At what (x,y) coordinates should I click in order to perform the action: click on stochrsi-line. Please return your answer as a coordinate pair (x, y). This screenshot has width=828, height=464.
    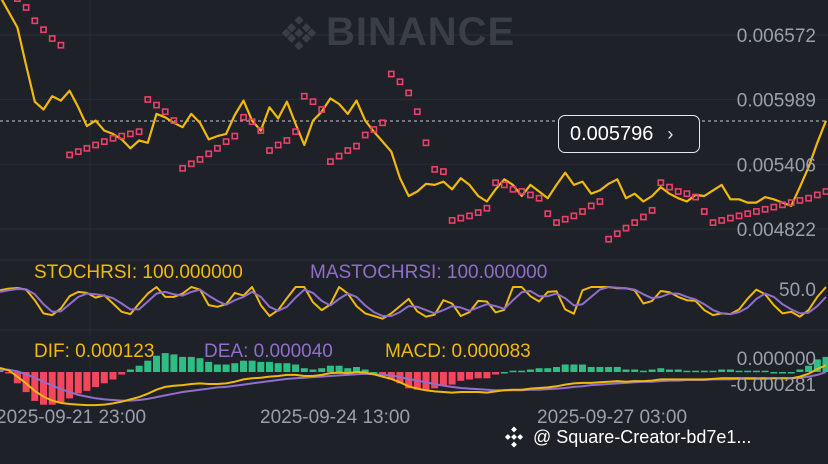
    Looking at the image, I should click on (413, 303).